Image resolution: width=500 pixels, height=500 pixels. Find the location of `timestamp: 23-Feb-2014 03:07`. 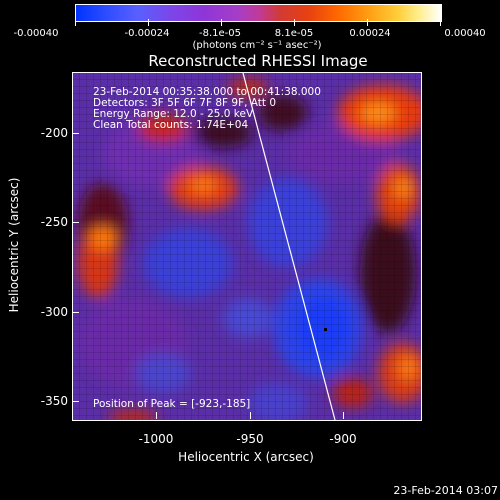

timestamp: 23-Feb-2014 03:07 is located at coordinates (445, 490).